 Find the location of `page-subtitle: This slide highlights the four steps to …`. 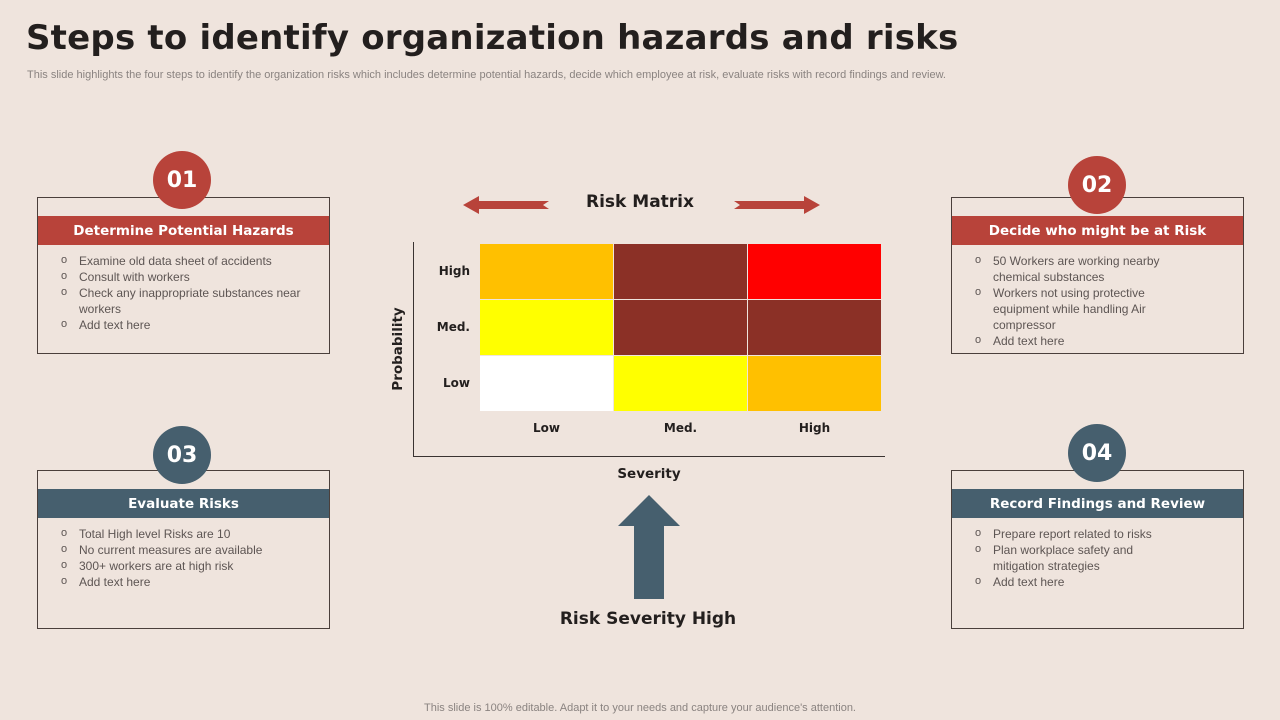

page-subtitle: This slide highlights the four steps to … is located at coordinates (486, 75).